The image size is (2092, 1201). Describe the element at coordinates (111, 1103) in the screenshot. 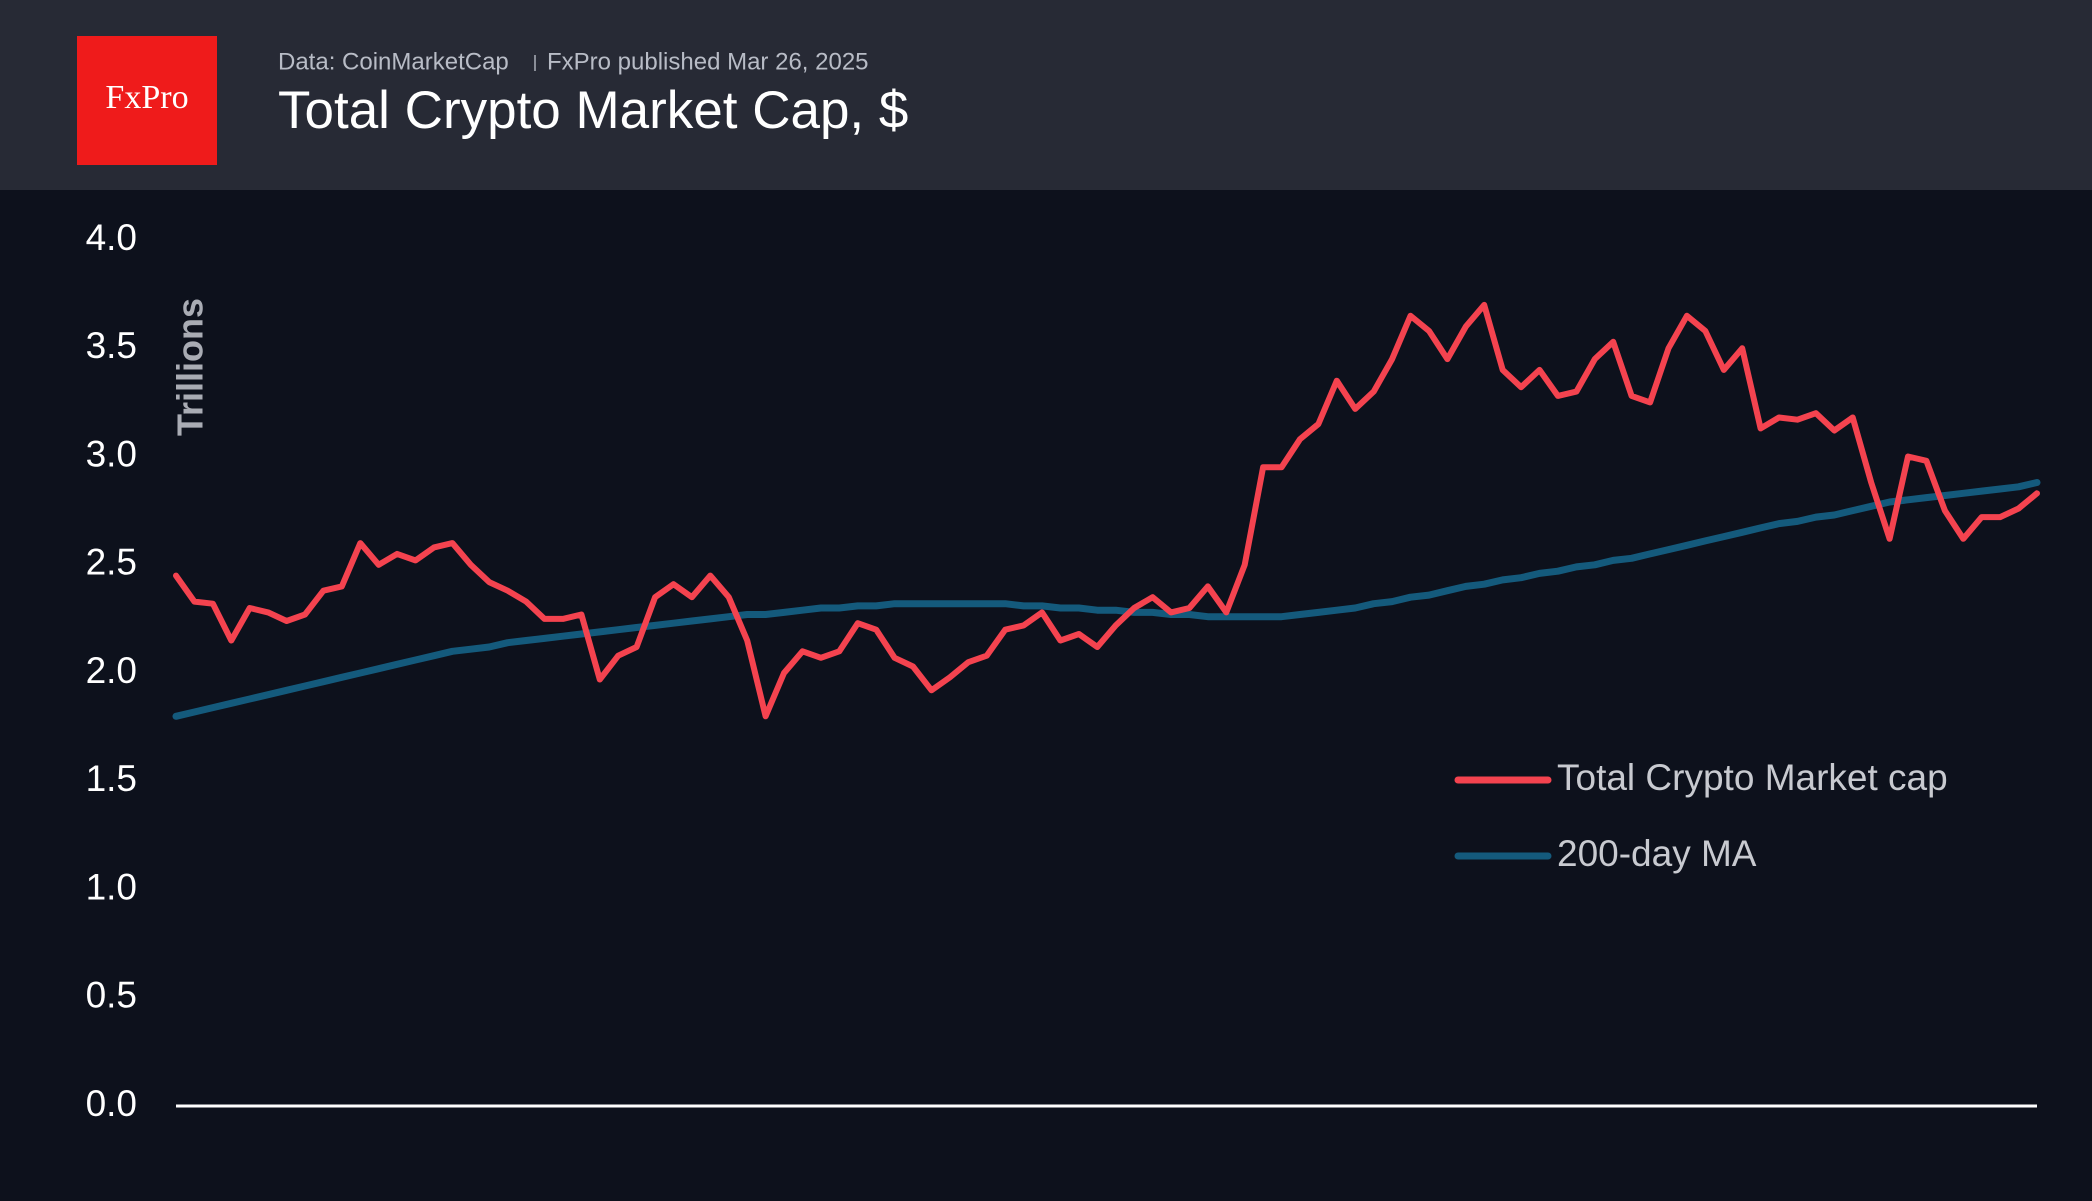

I see `y-tick-label: 0.0` at that location.